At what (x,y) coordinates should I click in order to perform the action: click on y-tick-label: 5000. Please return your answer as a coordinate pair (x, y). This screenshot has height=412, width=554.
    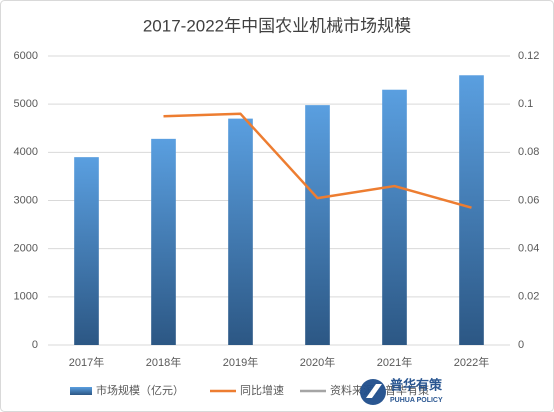
    Looking at the image, I should click on (26, 104).